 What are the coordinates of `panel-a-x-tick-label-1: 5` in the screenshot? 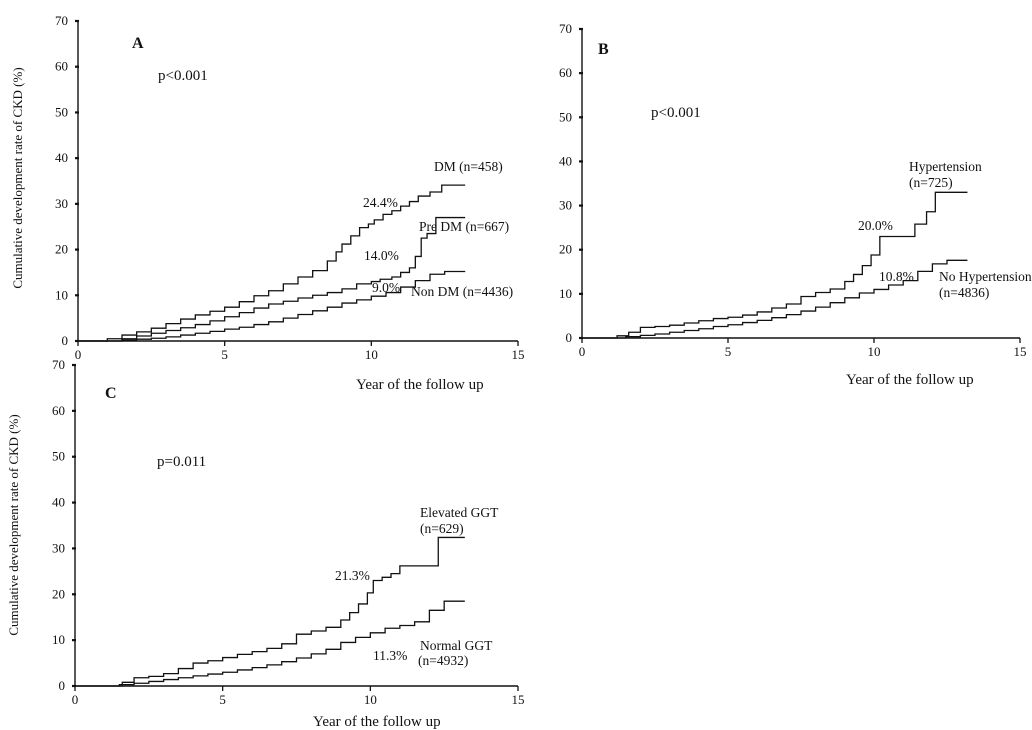 It's located at (224, 354).